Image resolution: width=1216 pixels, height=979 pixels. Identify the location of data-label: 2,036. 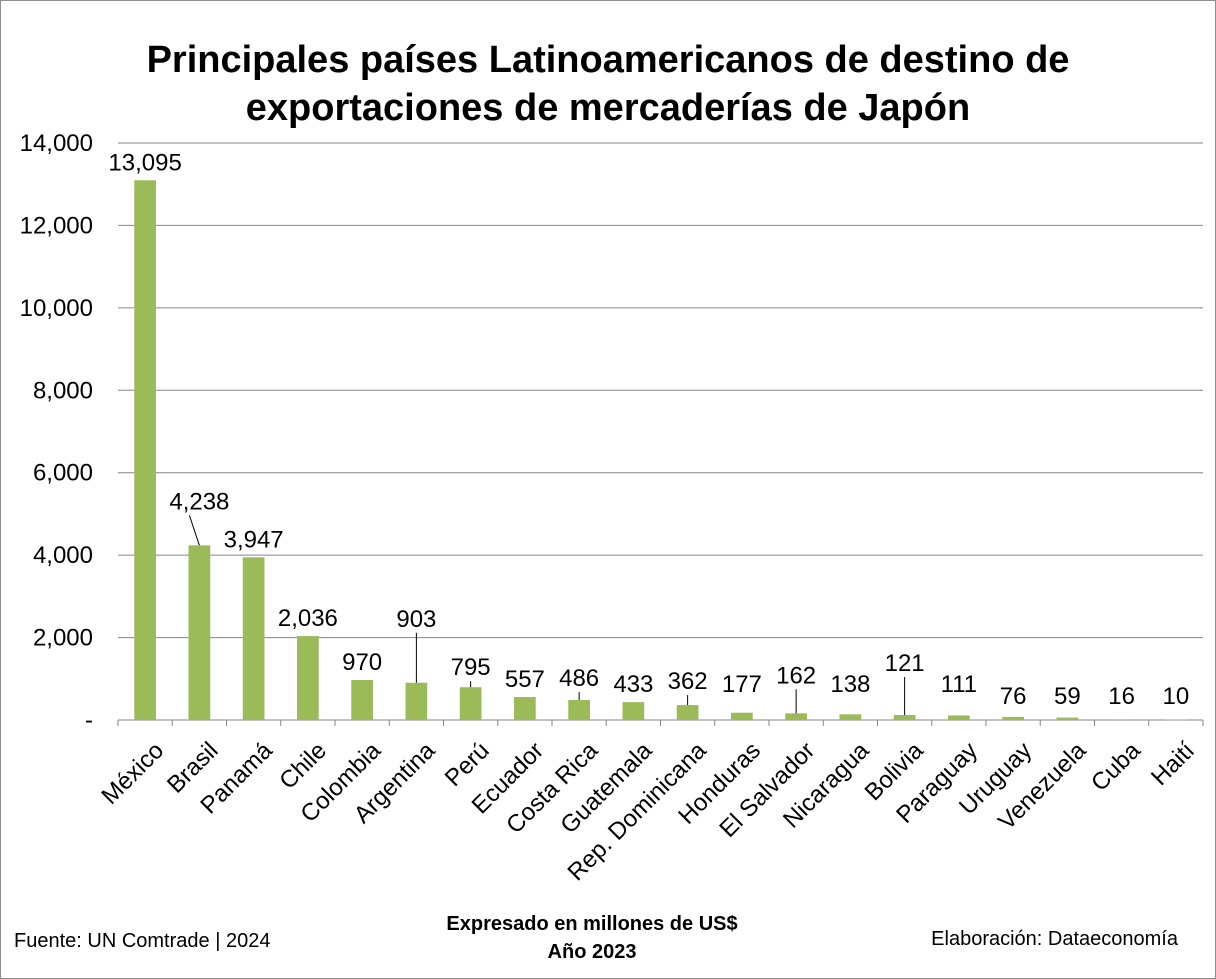
(308, 618).